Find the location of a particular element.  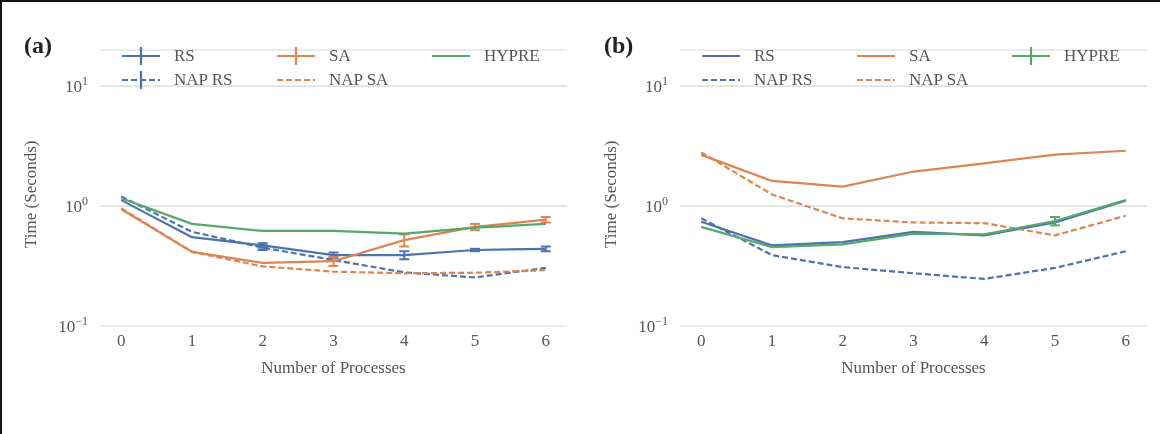

chart-title: (b) is located at coordinates (619, 45).